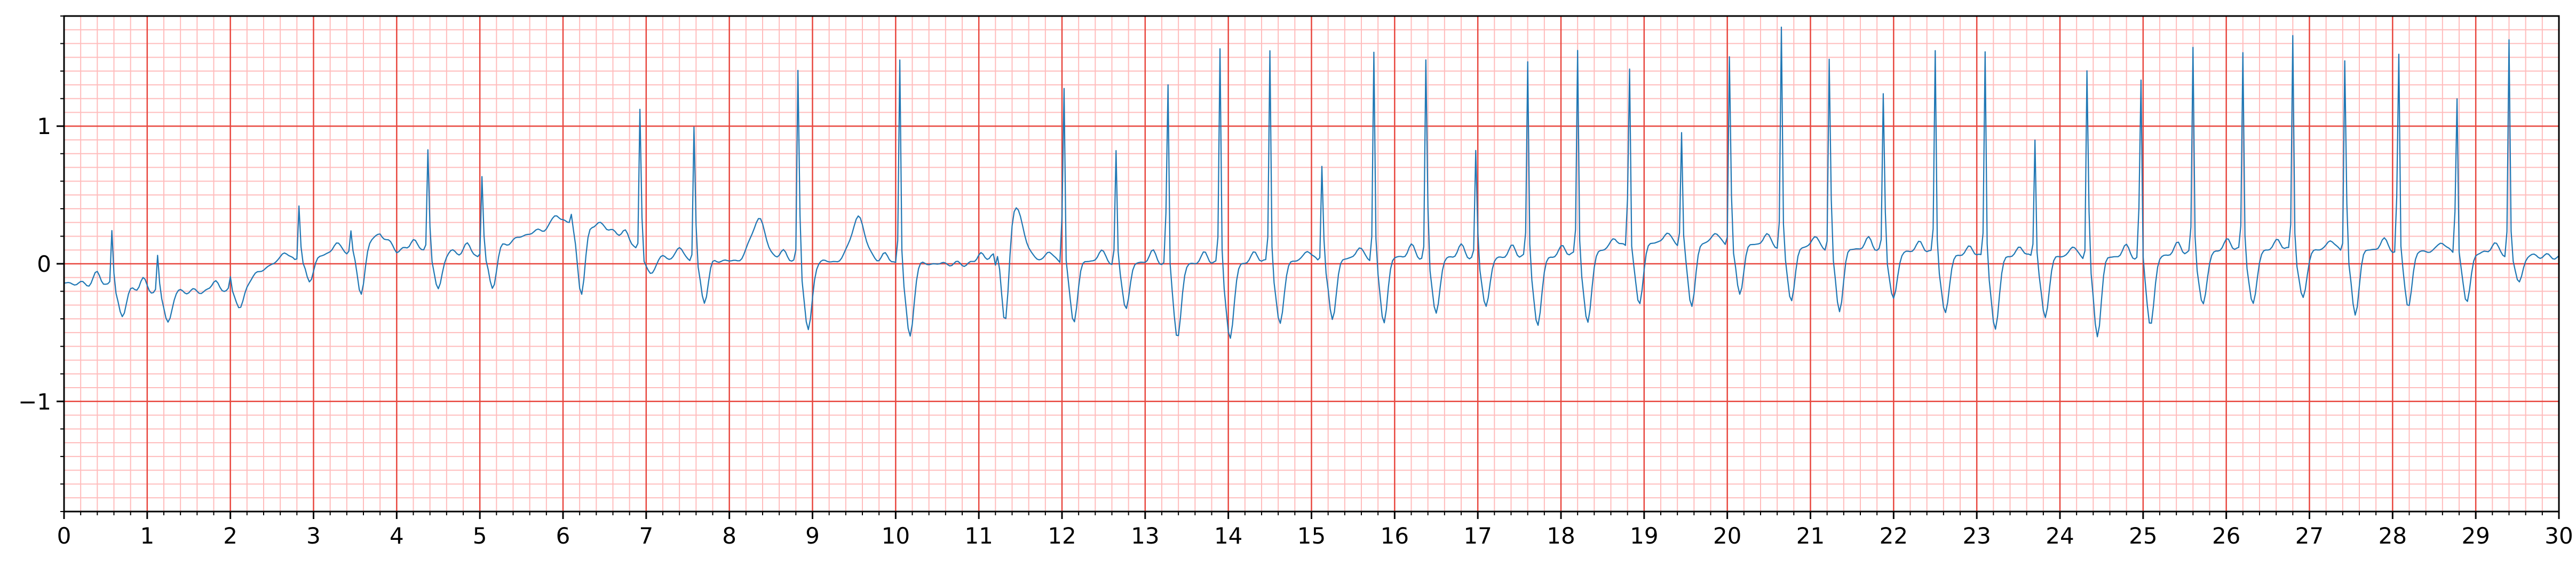 Image resolution: width=2576 pixels, height=566 pixels. I want to click on x-tick-label: 7, so click(646, 536).